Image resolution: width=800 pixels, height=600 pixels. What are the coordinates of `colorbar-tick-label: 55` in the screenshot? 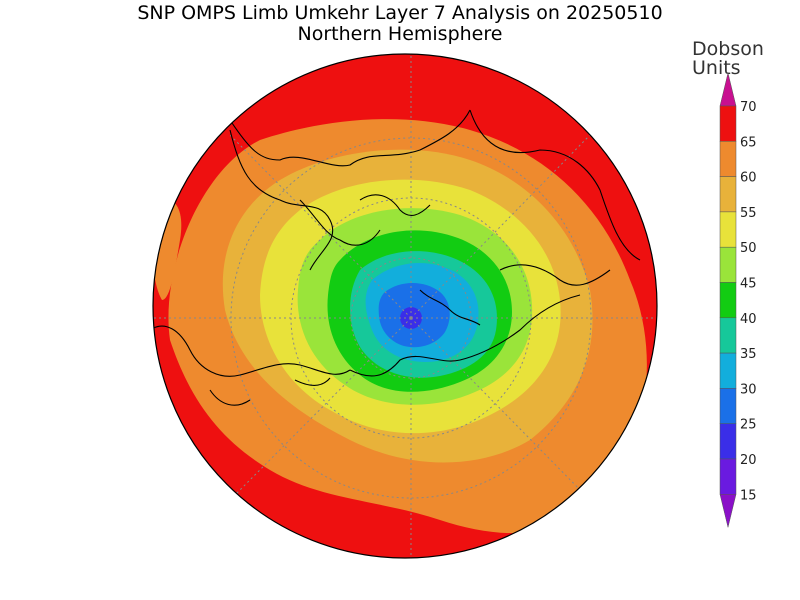 It's located at (748, 213).